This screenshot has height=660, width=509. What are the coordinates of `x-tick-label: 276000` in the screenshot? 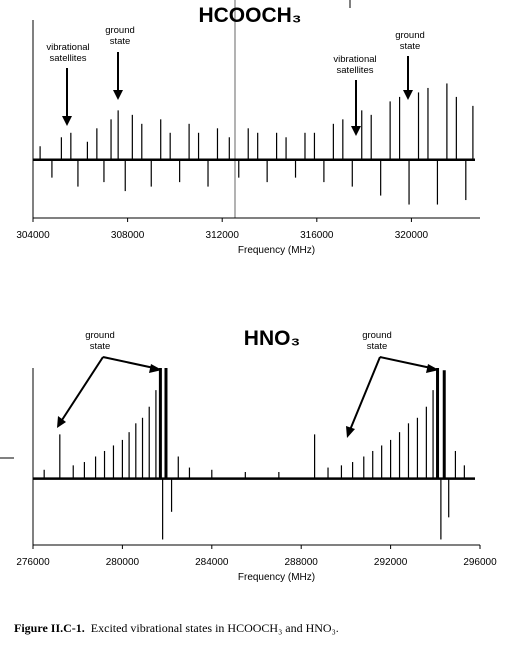 It's located at (33, 562).